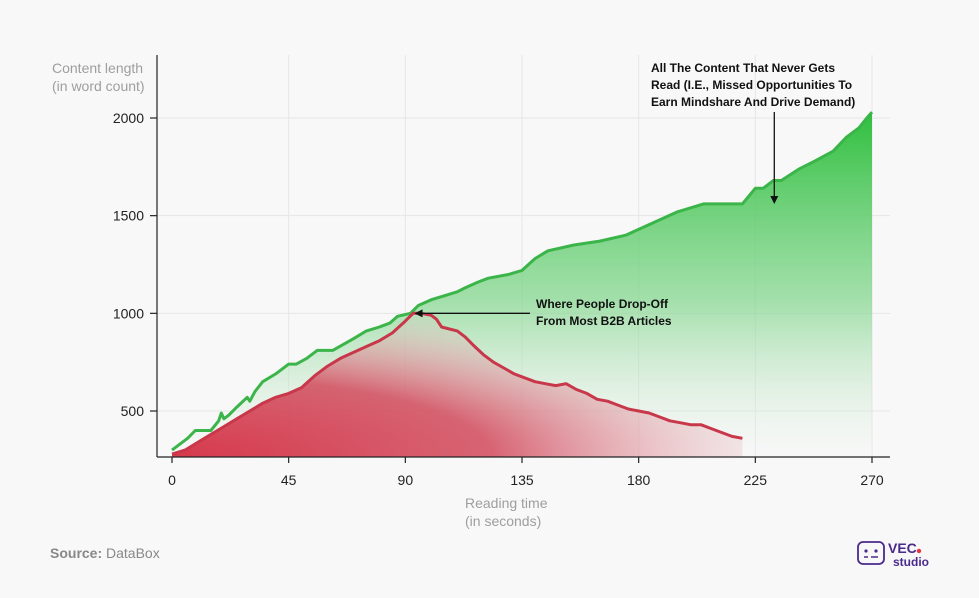 The height and width of the screenshot is (598, 979). Describe the element at coordinates (756, 480) in the screenshot. I see `x-tick-label-225: 225` at that location.